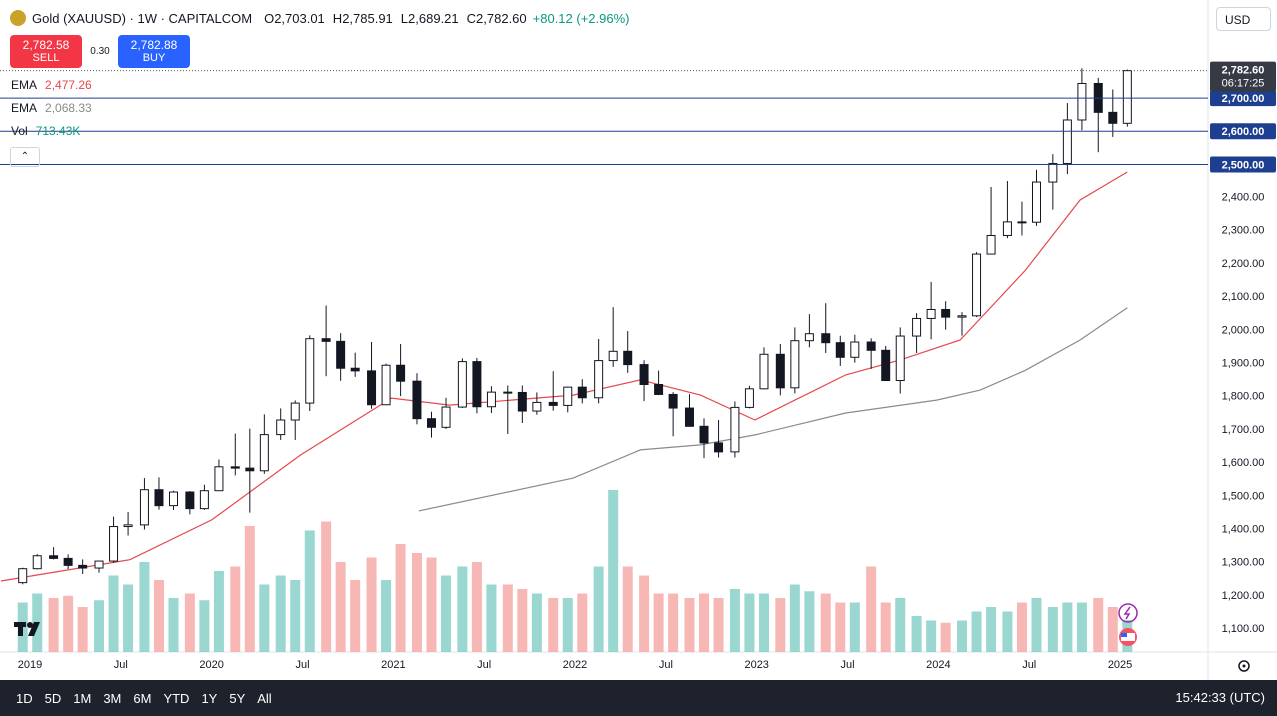  I want to click on sell-price: 2,782.58, so click(46, 44).